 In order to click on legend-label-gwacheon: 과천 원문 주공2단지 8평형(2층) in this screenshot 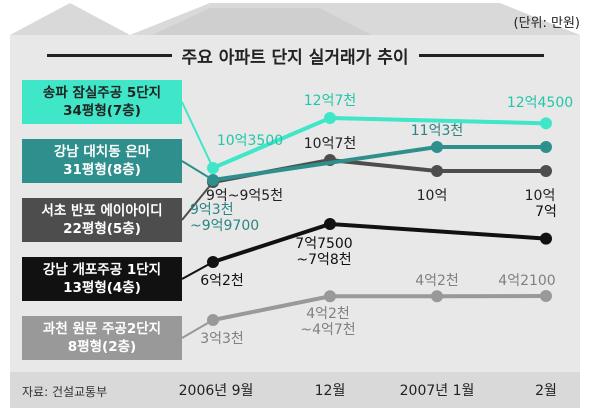, I will do `click(102, 338)`.